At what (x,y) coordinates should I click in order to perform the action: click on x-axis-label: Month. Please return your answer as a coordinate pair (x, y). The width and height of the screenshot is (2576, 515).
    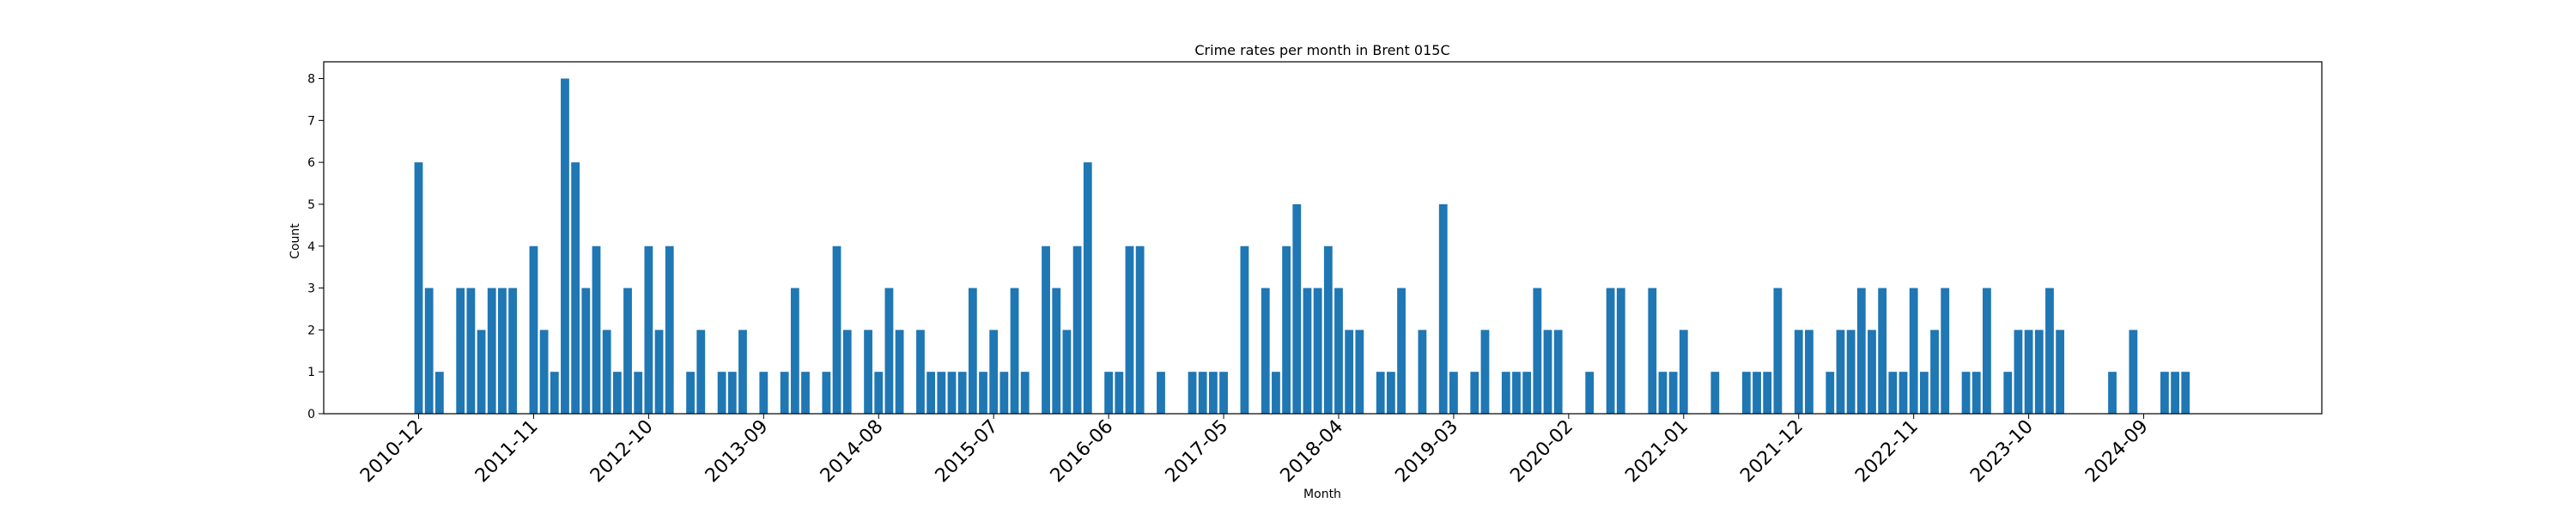
    Looking at the image, I should click on (1322, 494).